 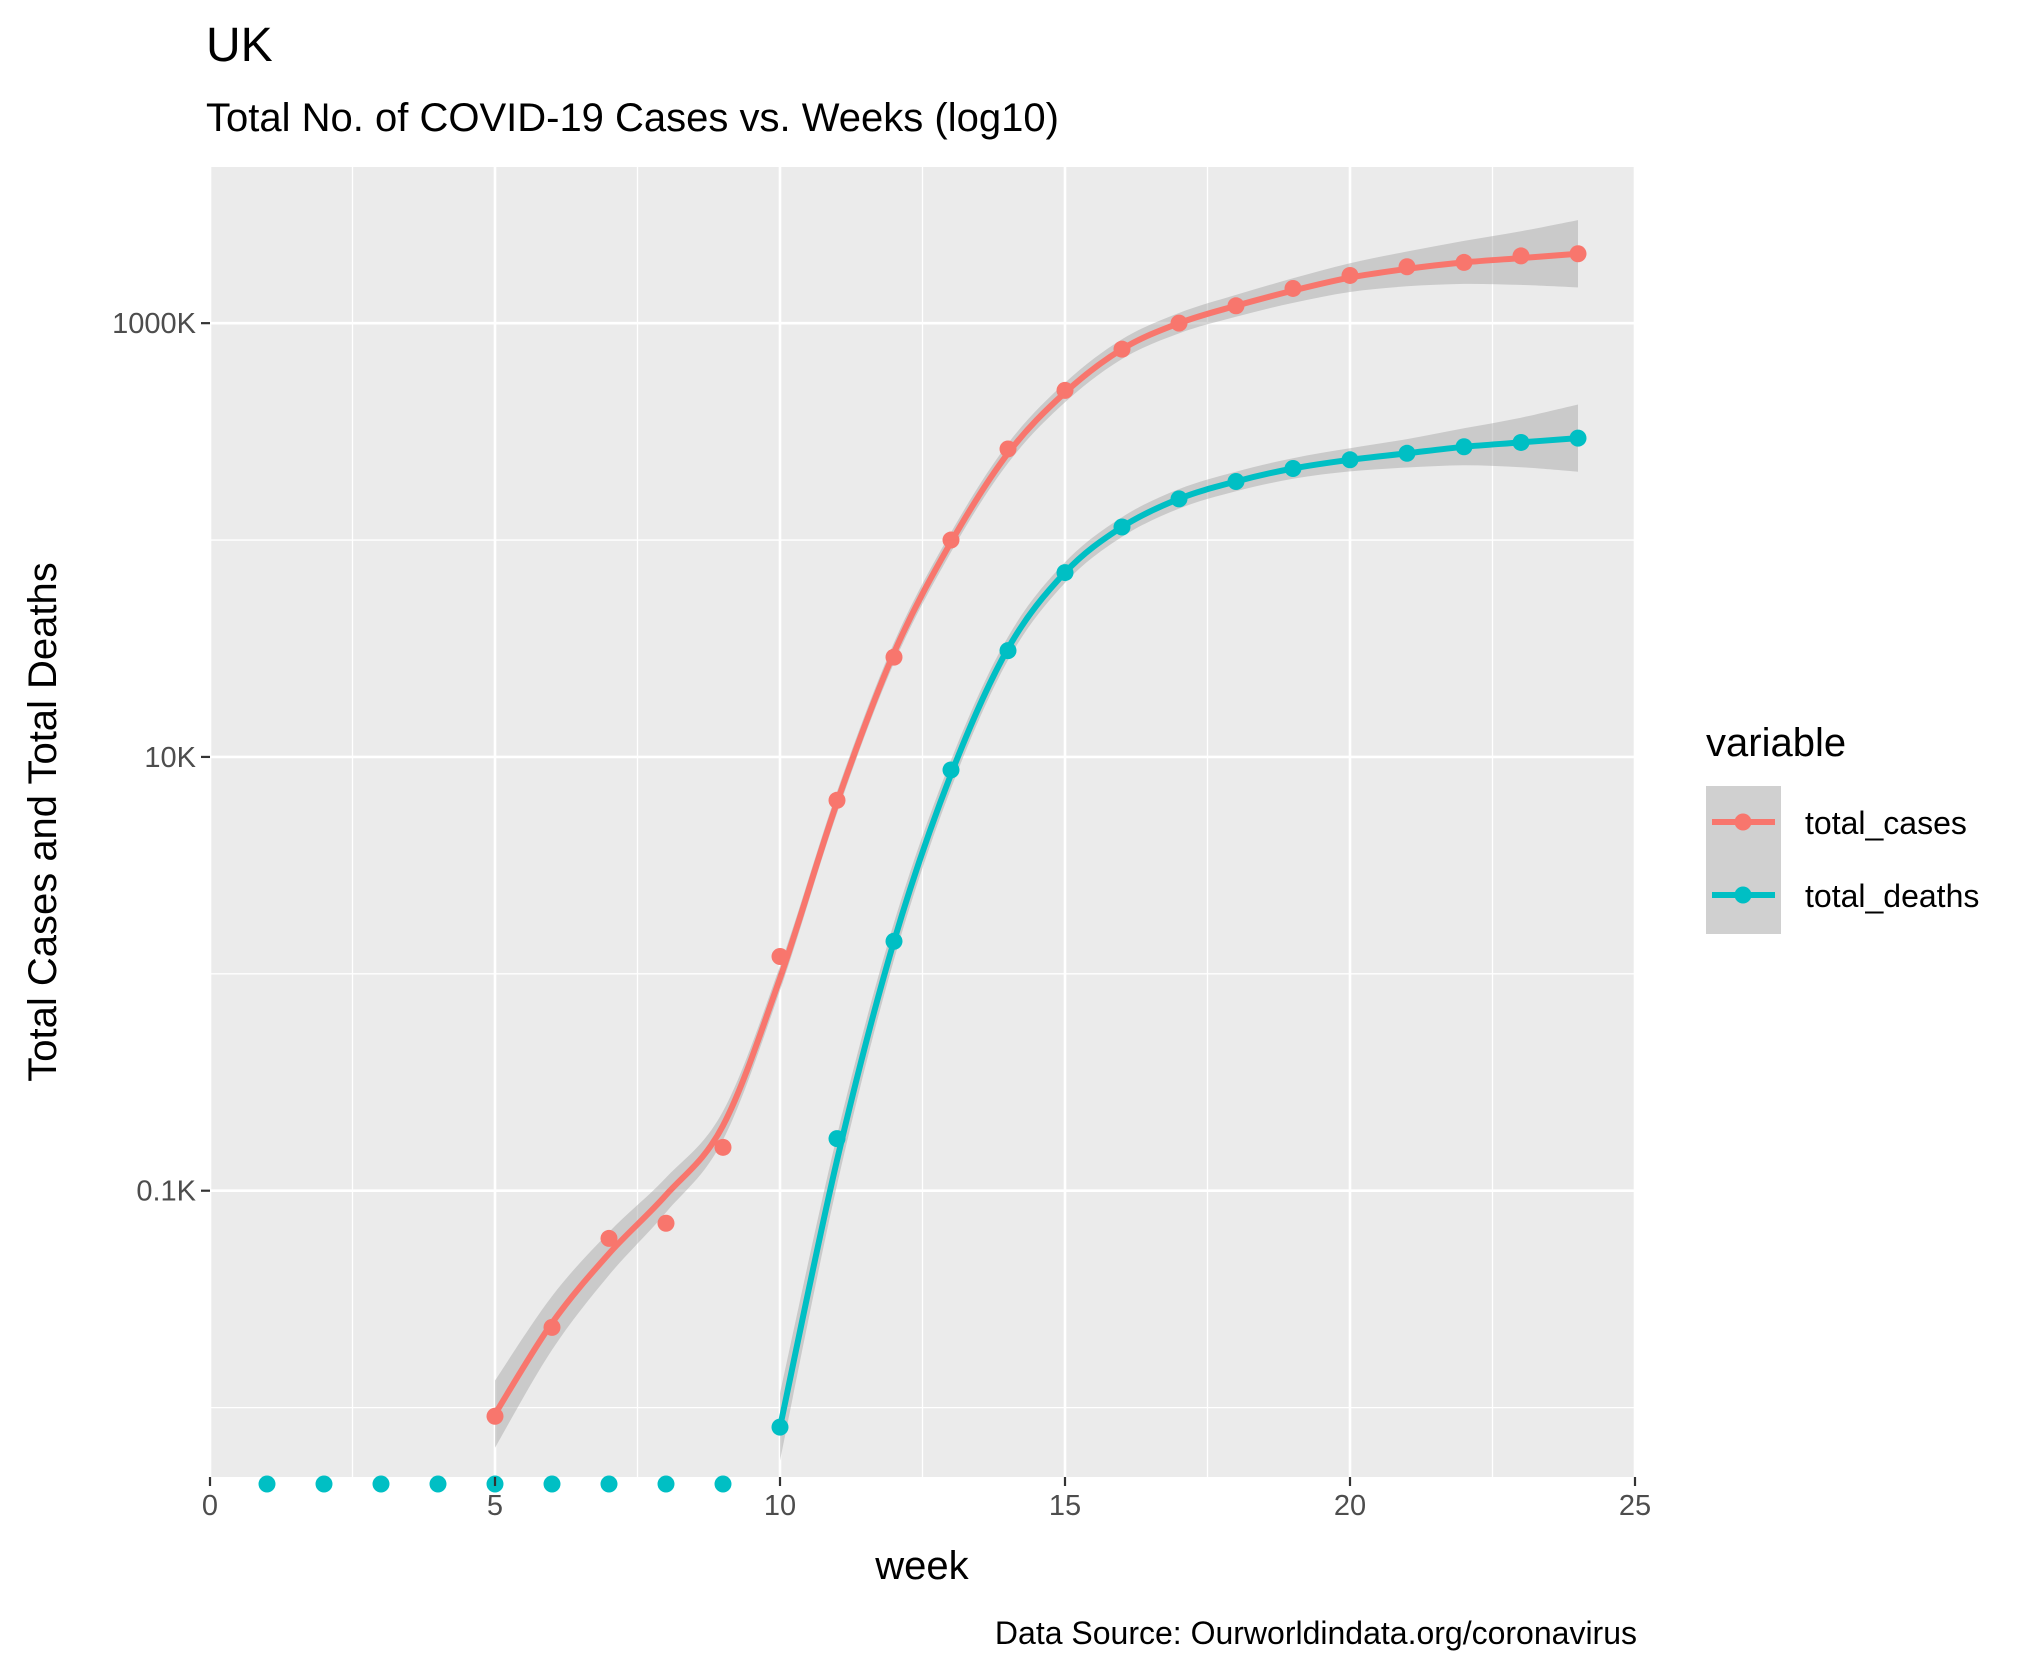 I want to click on x-tick-label: 5, so click(x=495, y=1506).